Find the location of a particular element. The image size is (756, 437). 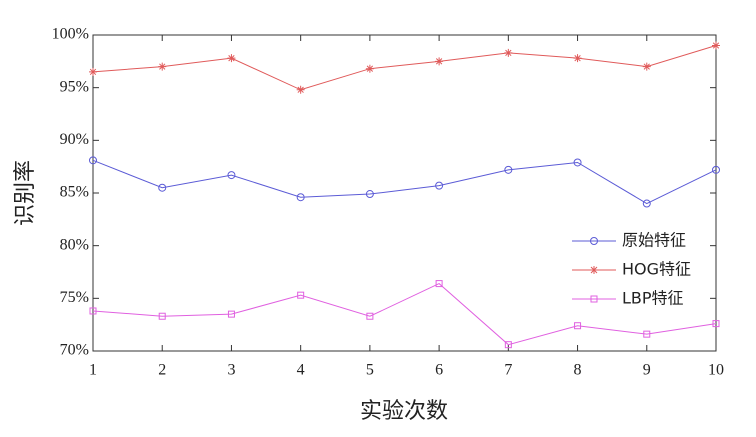

y-tick-label: 80% is located at coordinates (74, 244).